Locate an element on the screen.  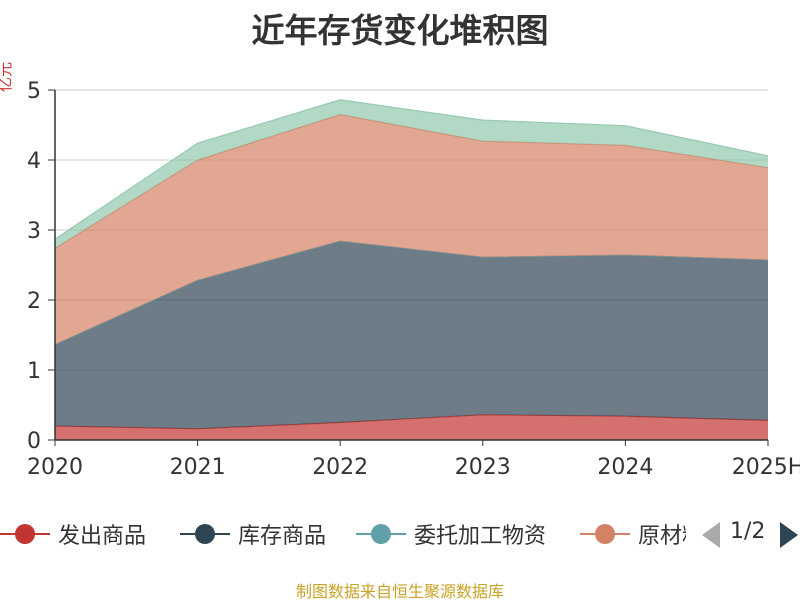
legend-label: 委托加工物资 is located at coordinates (480, 536).